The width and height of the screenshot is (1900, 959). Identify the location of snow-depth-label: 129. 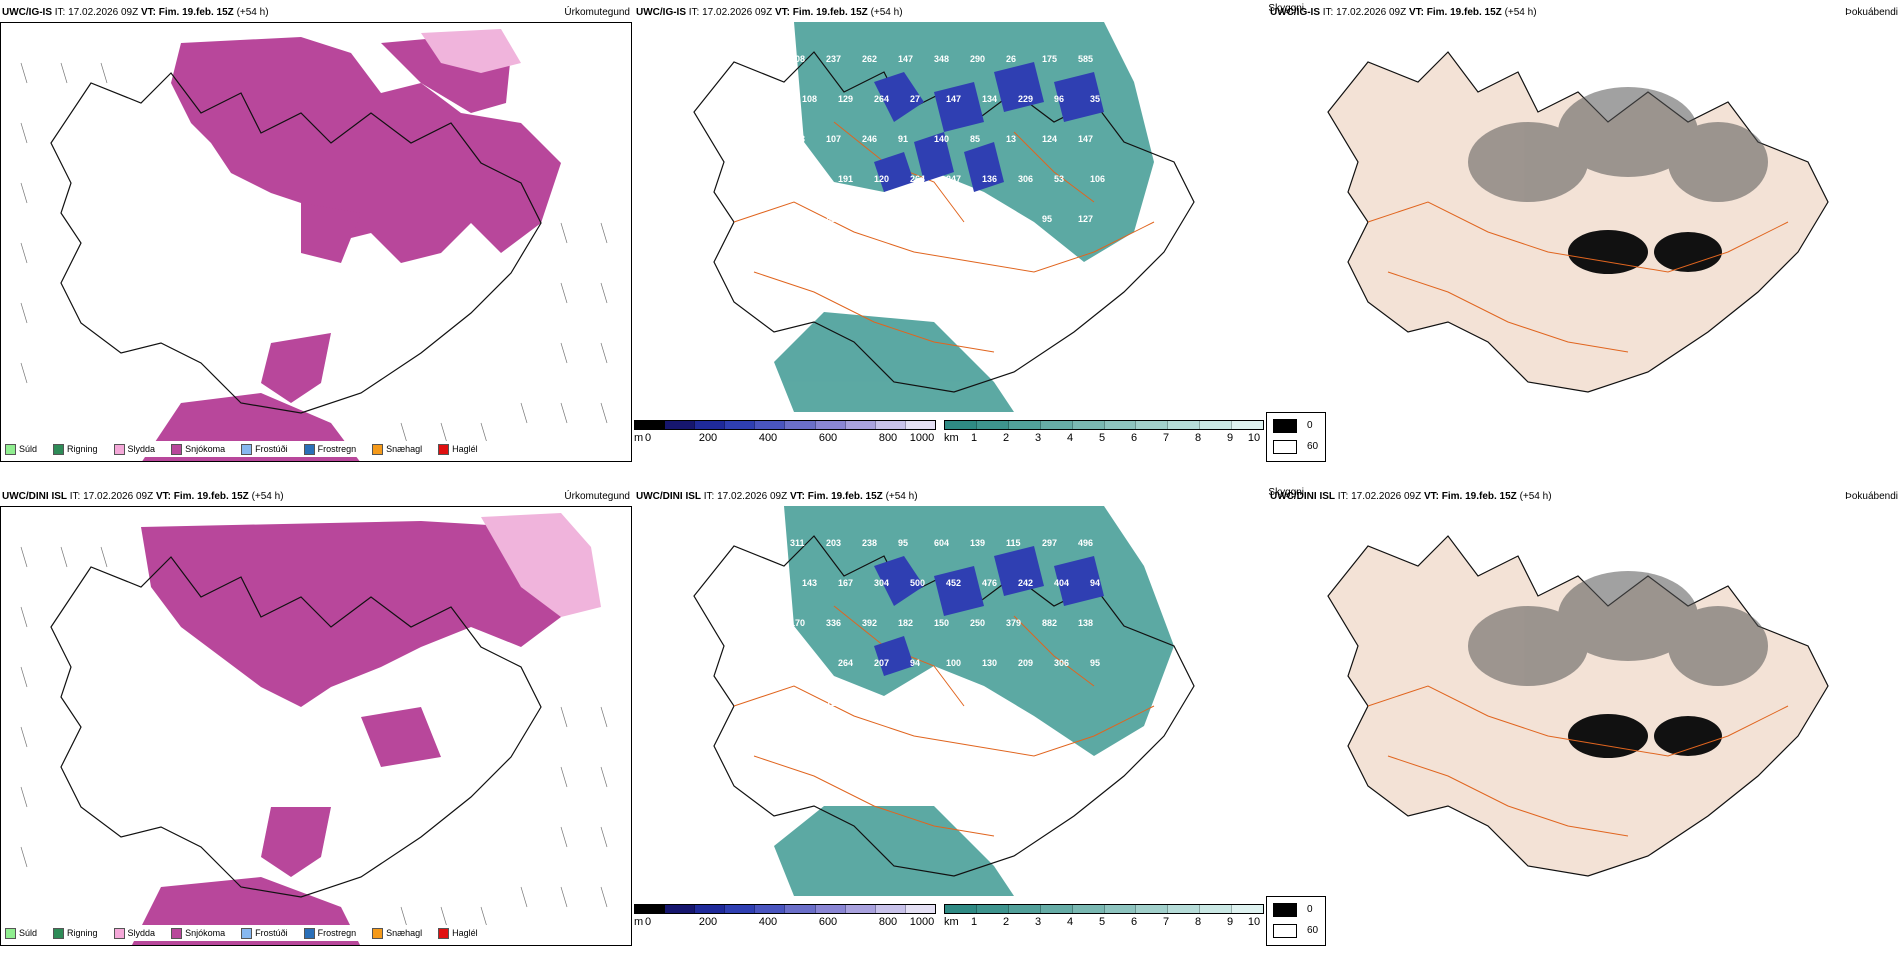
(845, 99).